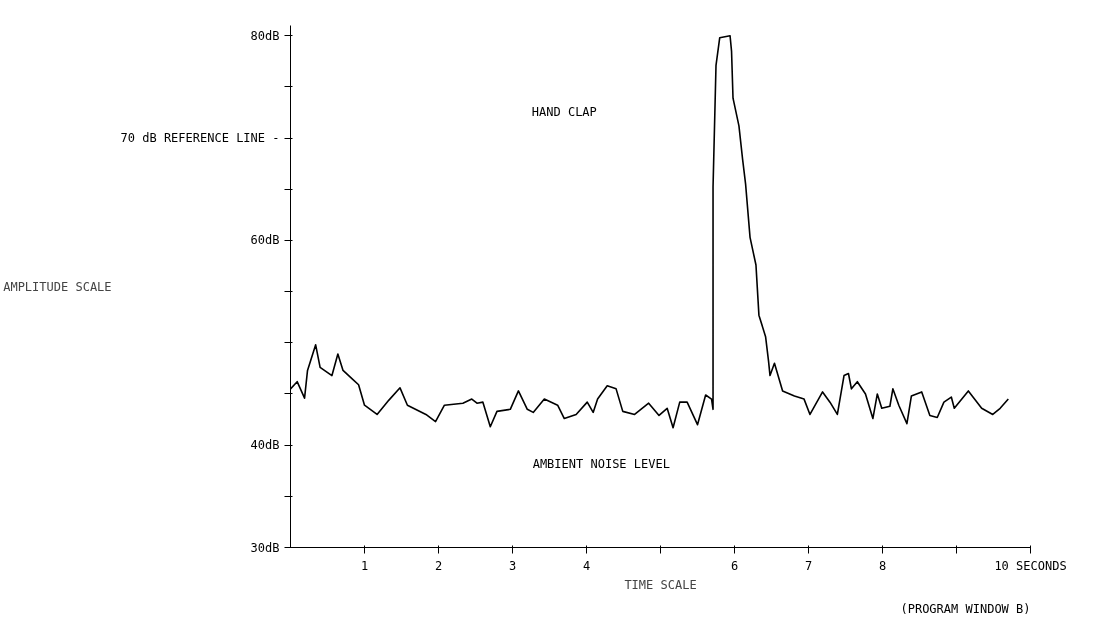 The width and height of the screenshot is (1110, 628). What do you see at coordinates (882, 565) in the screenshot?
I see `x-tick-label: 8` at bounding box center [882, 565].